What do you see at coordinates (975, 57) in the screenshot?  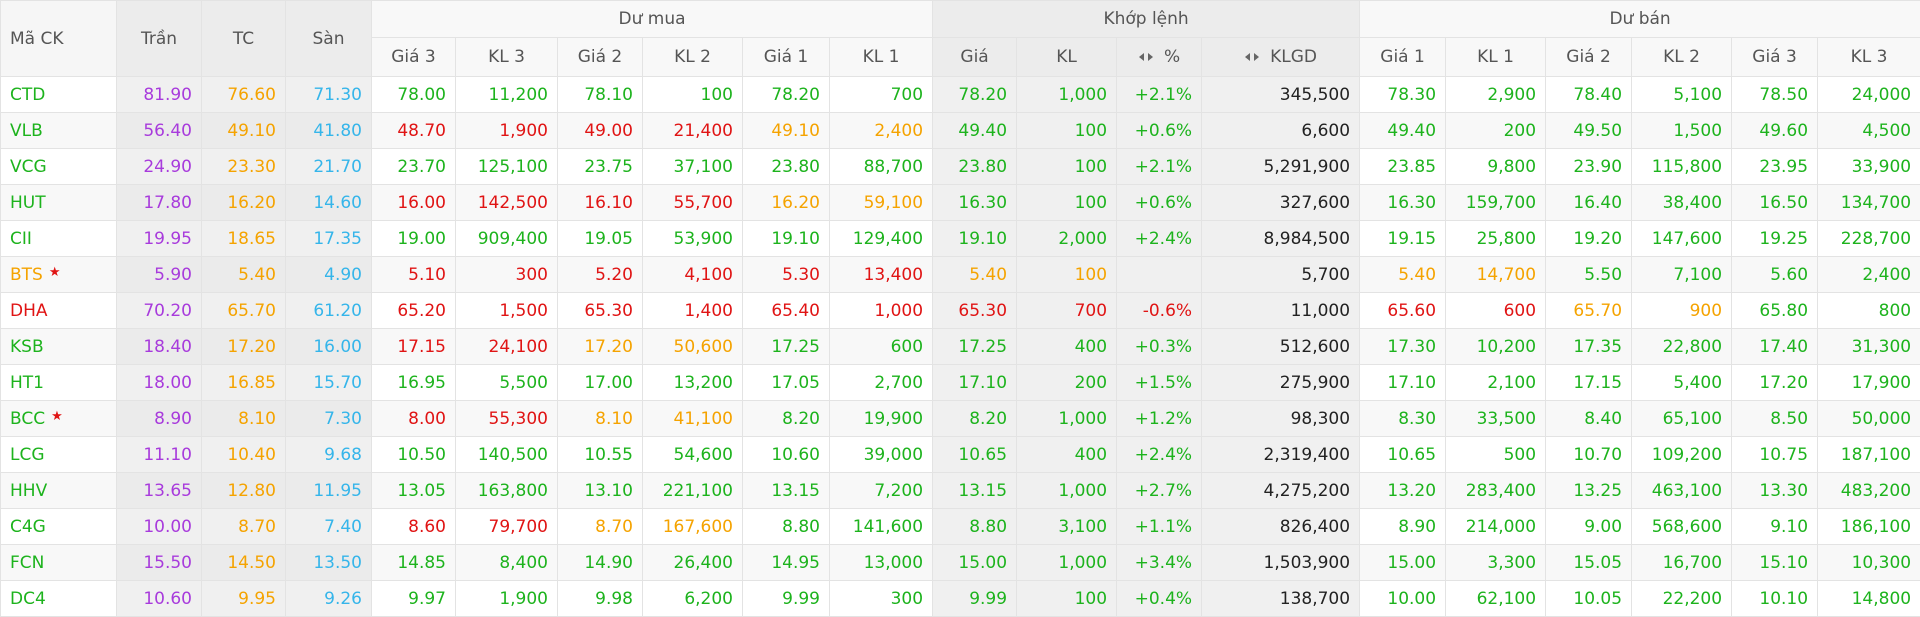 I see `column-header: Giá` at bounding box center [975, 57].